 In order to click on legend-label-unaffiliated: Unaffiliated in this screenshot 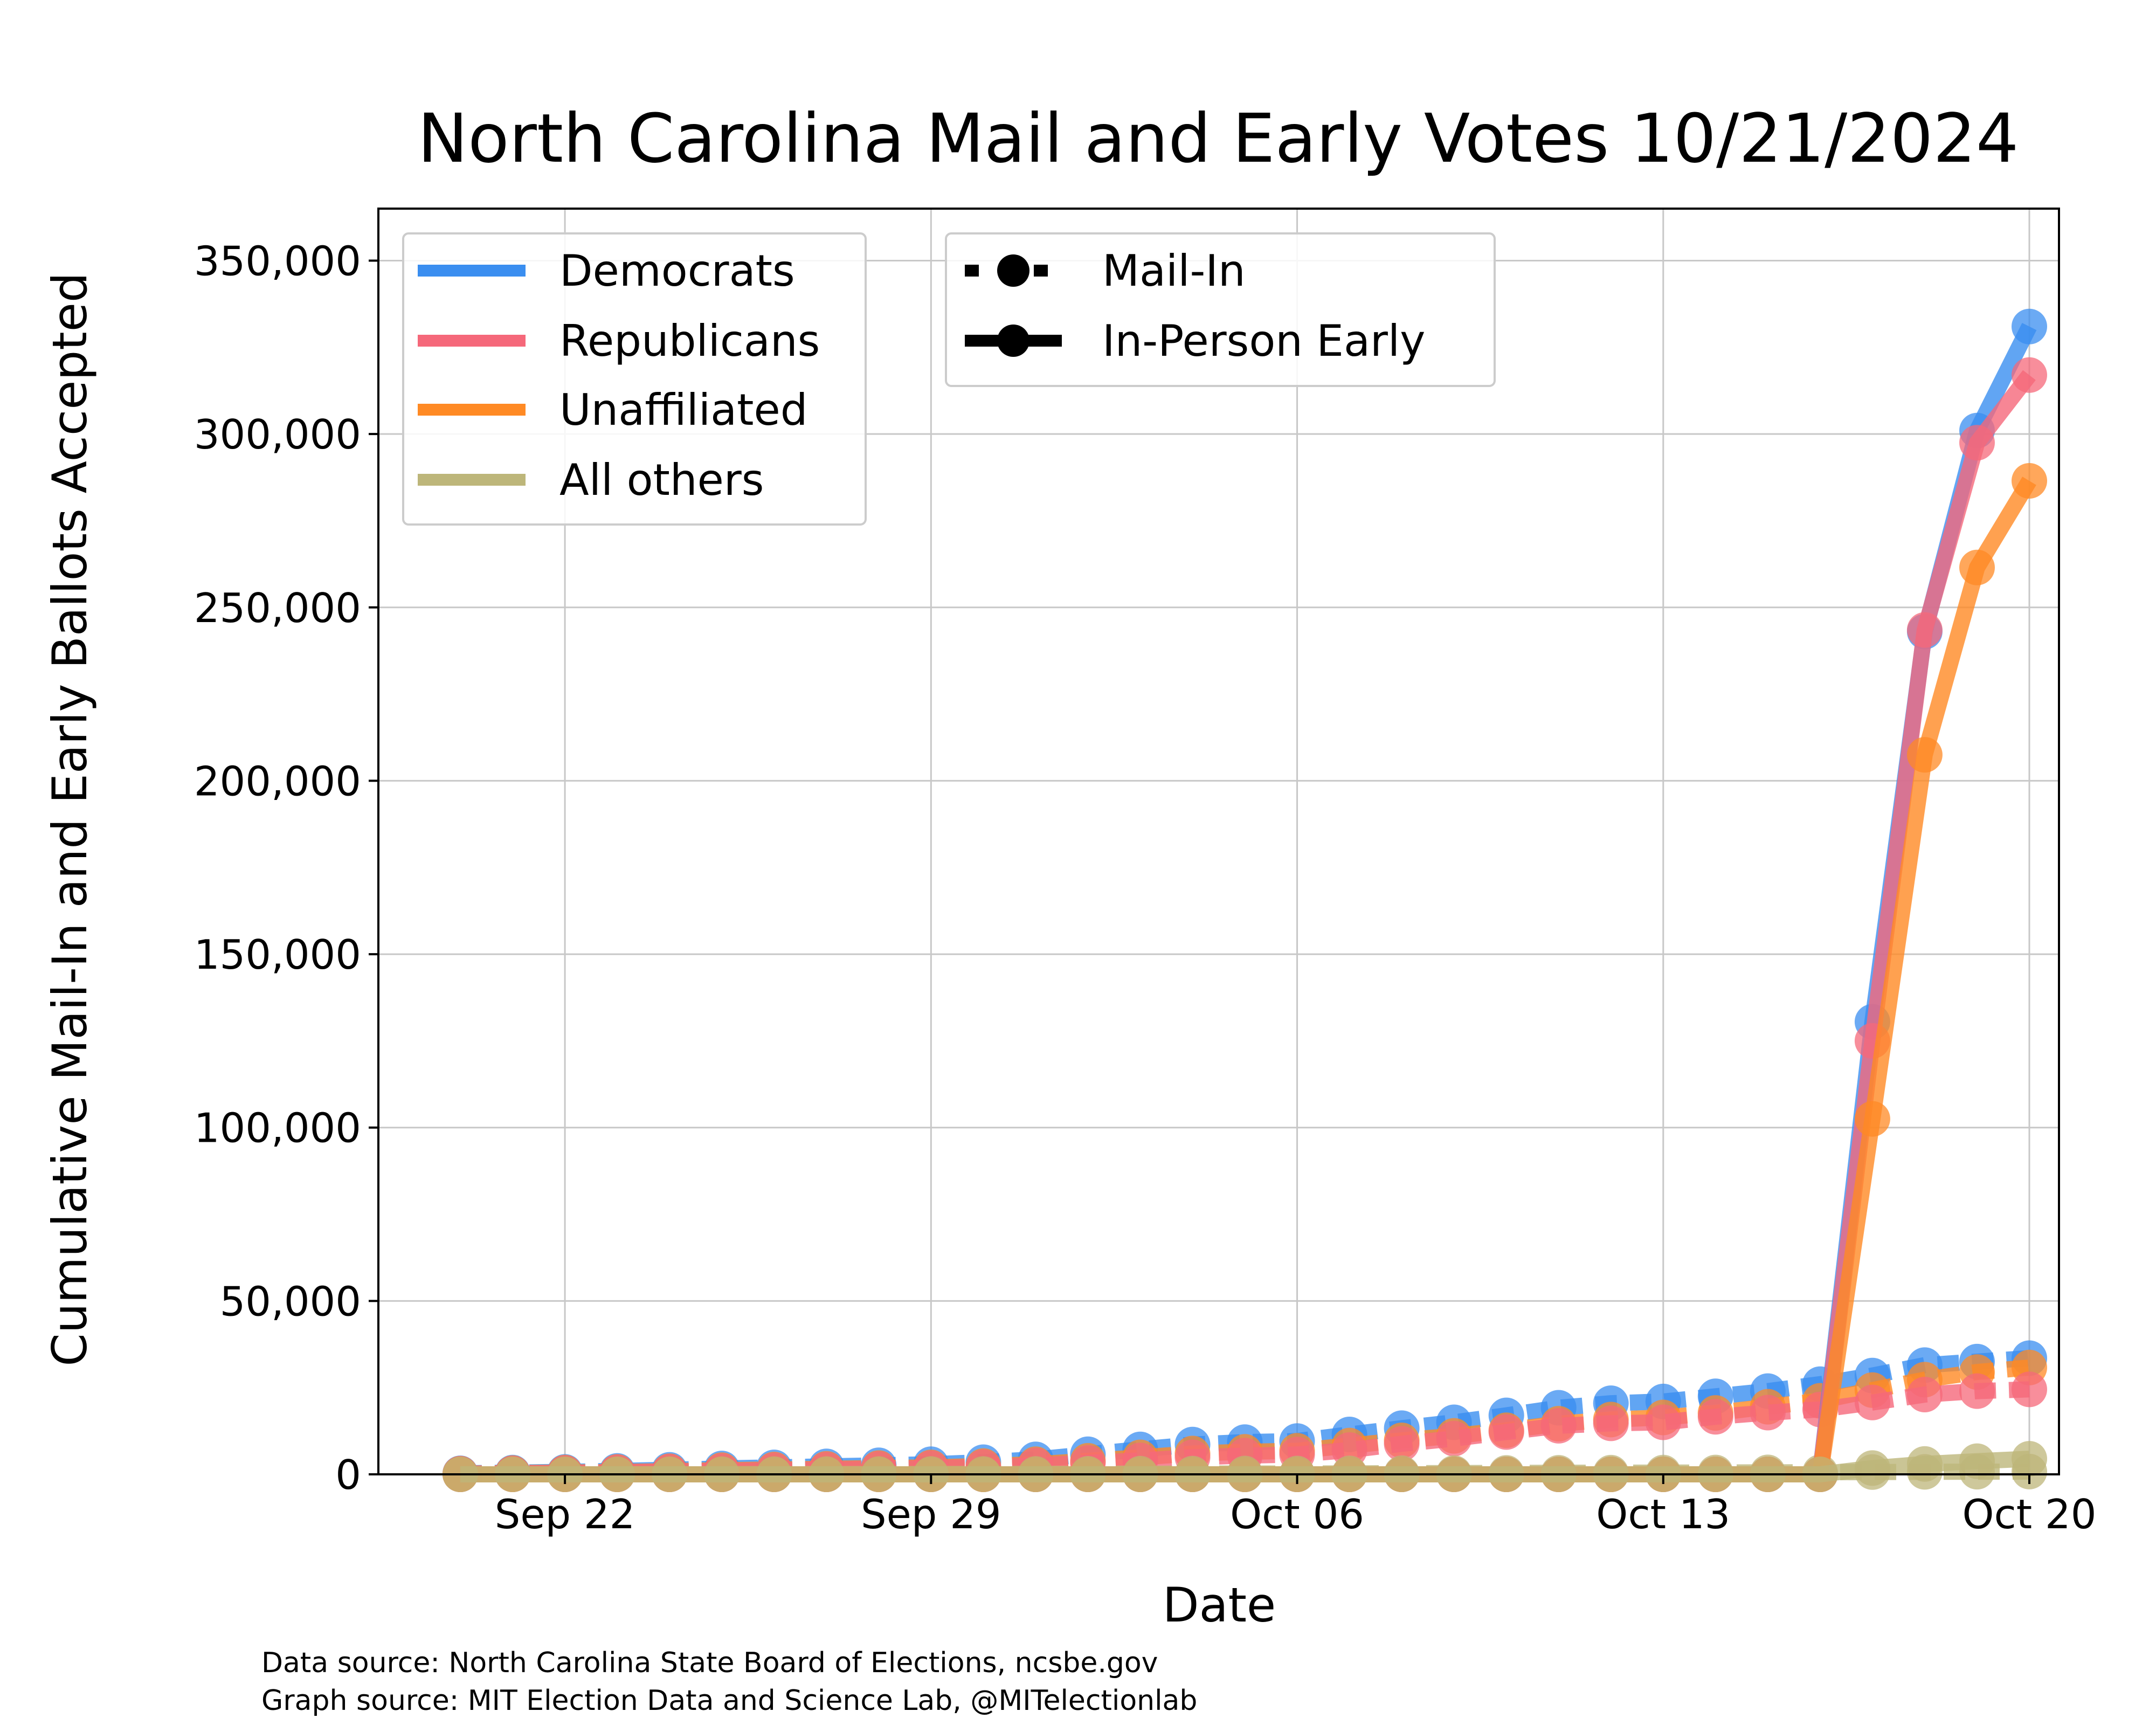, I will do `click(683, 410)`.